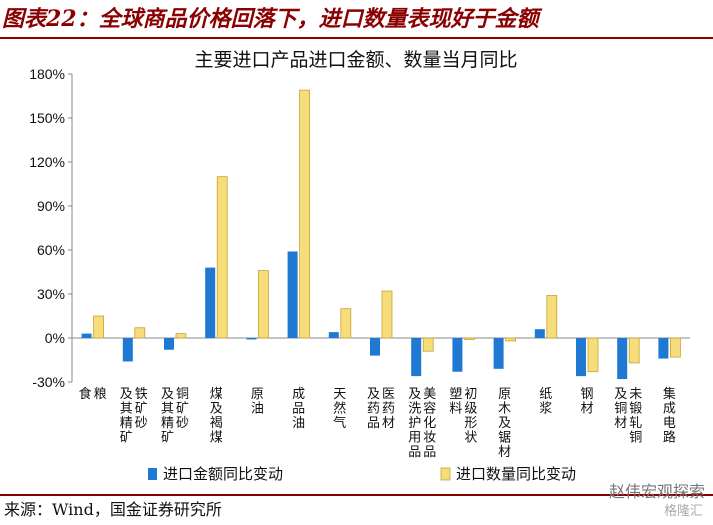 The image size is (713, 525). Describe the element at coordinates (356, 495) in the screenshot. I see `source-rule` at that location.